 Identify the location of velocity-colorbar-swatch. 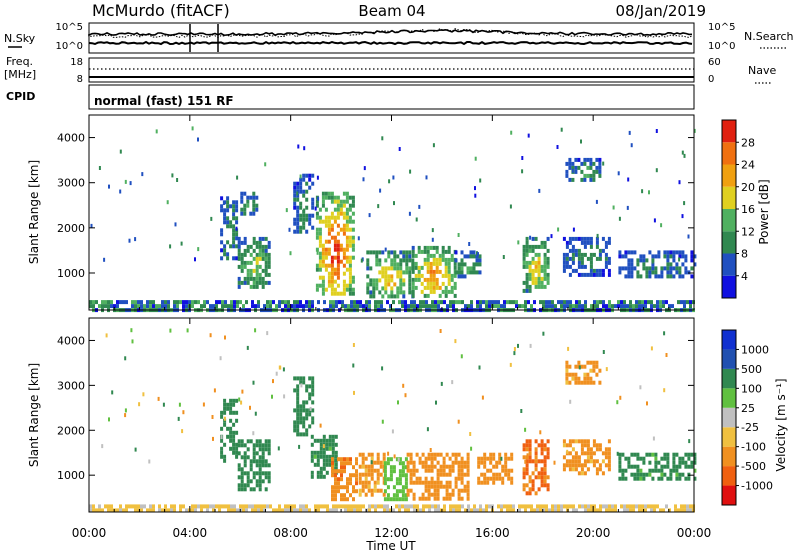
(729, 340).